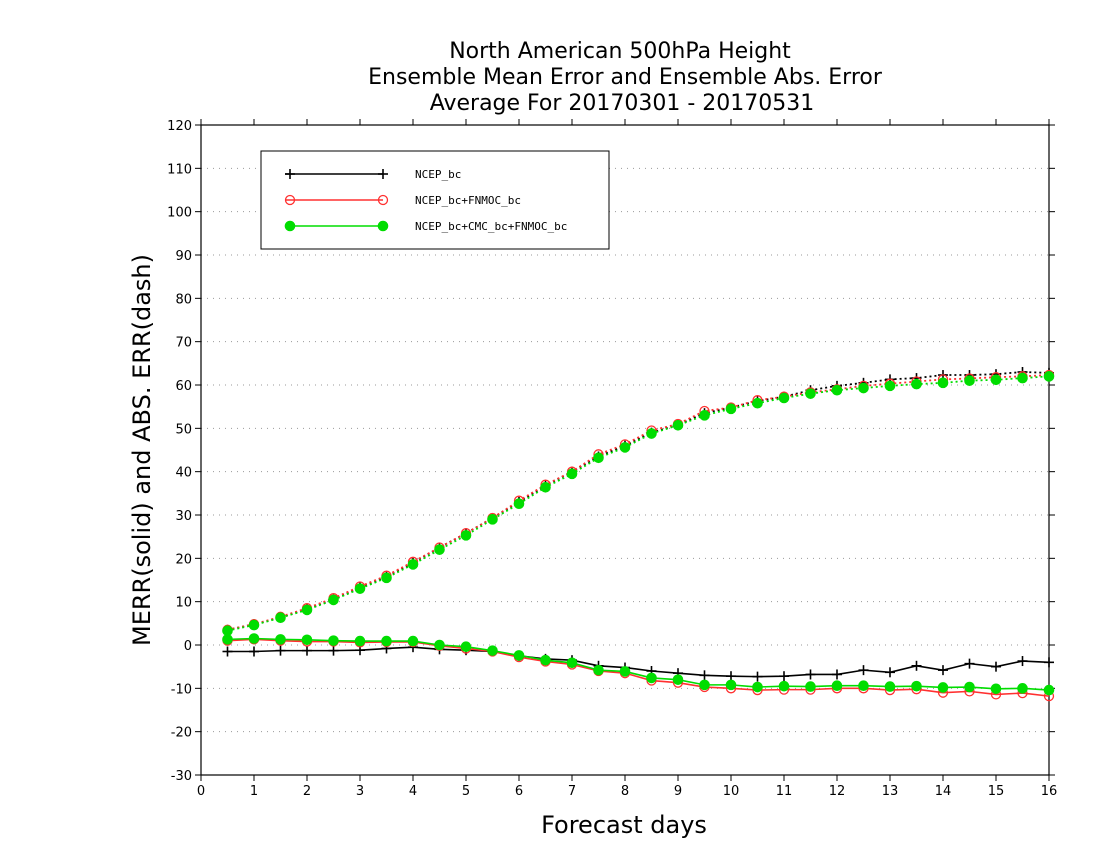 The image size is (1100, 850). What do you see at coordinates (784, 791) in the screenshot?
I see `x-tick-label: 11` at bounding box center [784, 791].